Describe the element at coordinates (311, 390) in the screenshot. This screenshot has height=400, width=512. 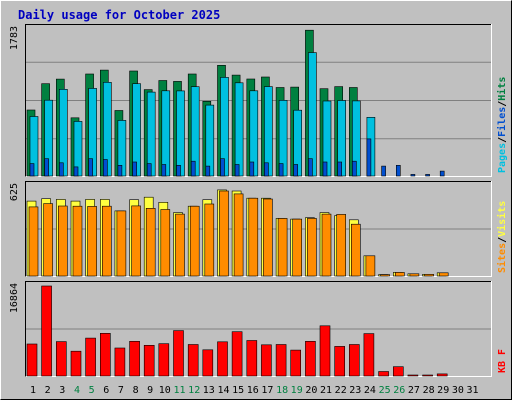
I see `day-label: 20` at that location.